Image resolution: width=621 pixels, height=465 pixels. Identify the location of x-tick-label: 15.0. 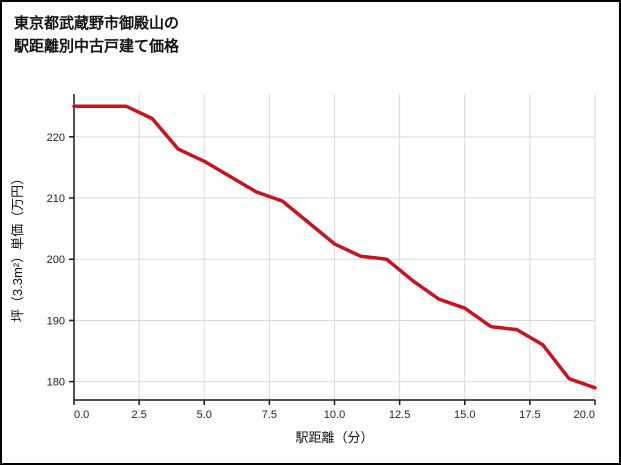
(464, 415).